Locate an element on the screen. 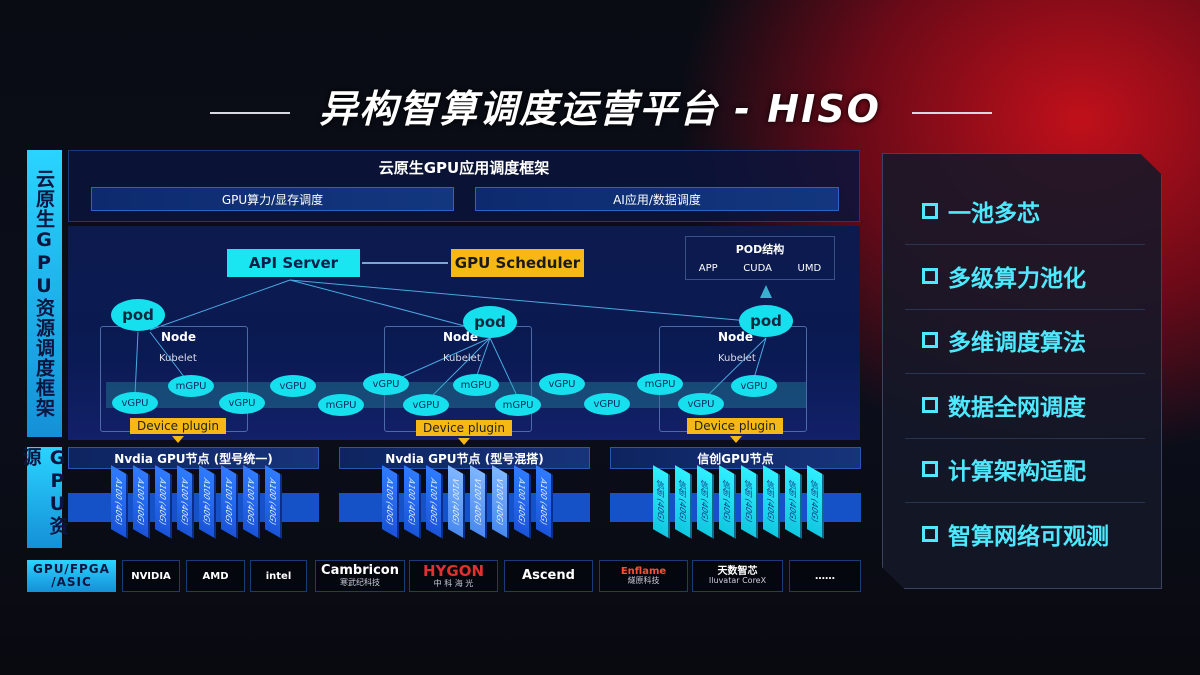 The height and width of the screenshot is (675, 1200). feature-item: 多级算力池化 is located at coordinates (1004, 276).